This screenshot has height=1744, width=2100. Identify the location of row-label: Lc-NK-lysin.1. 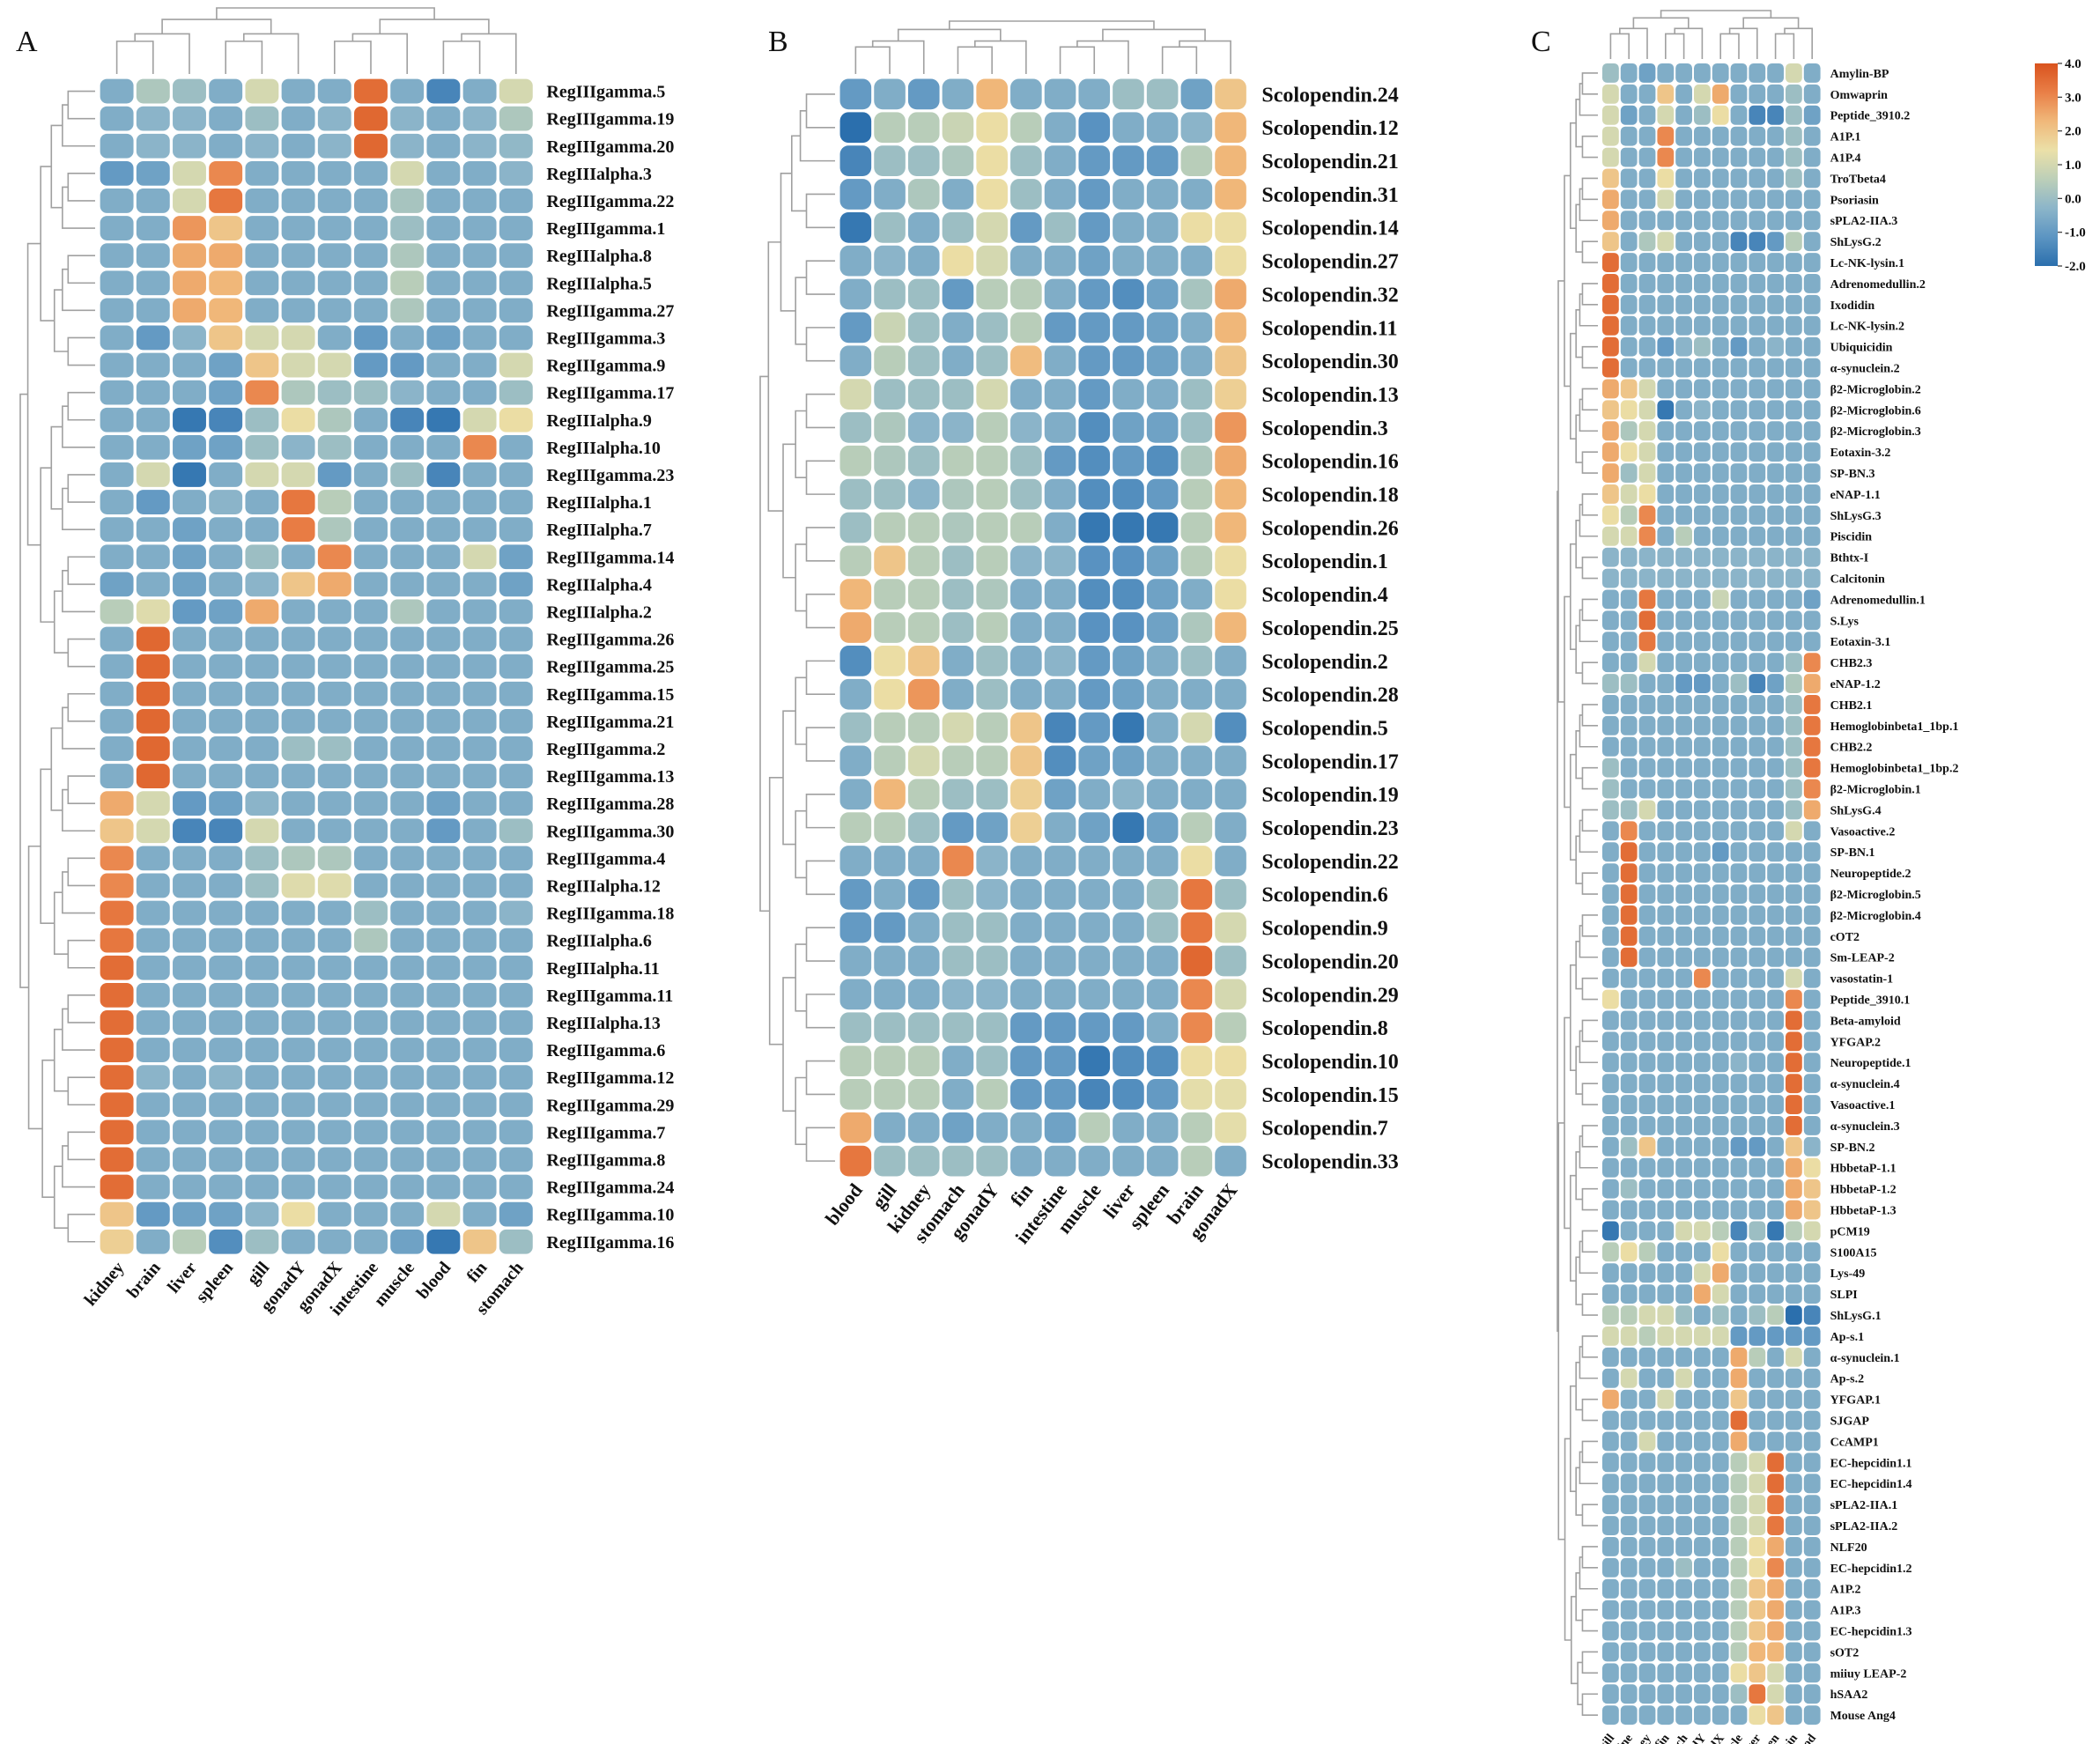
(1867, 263).